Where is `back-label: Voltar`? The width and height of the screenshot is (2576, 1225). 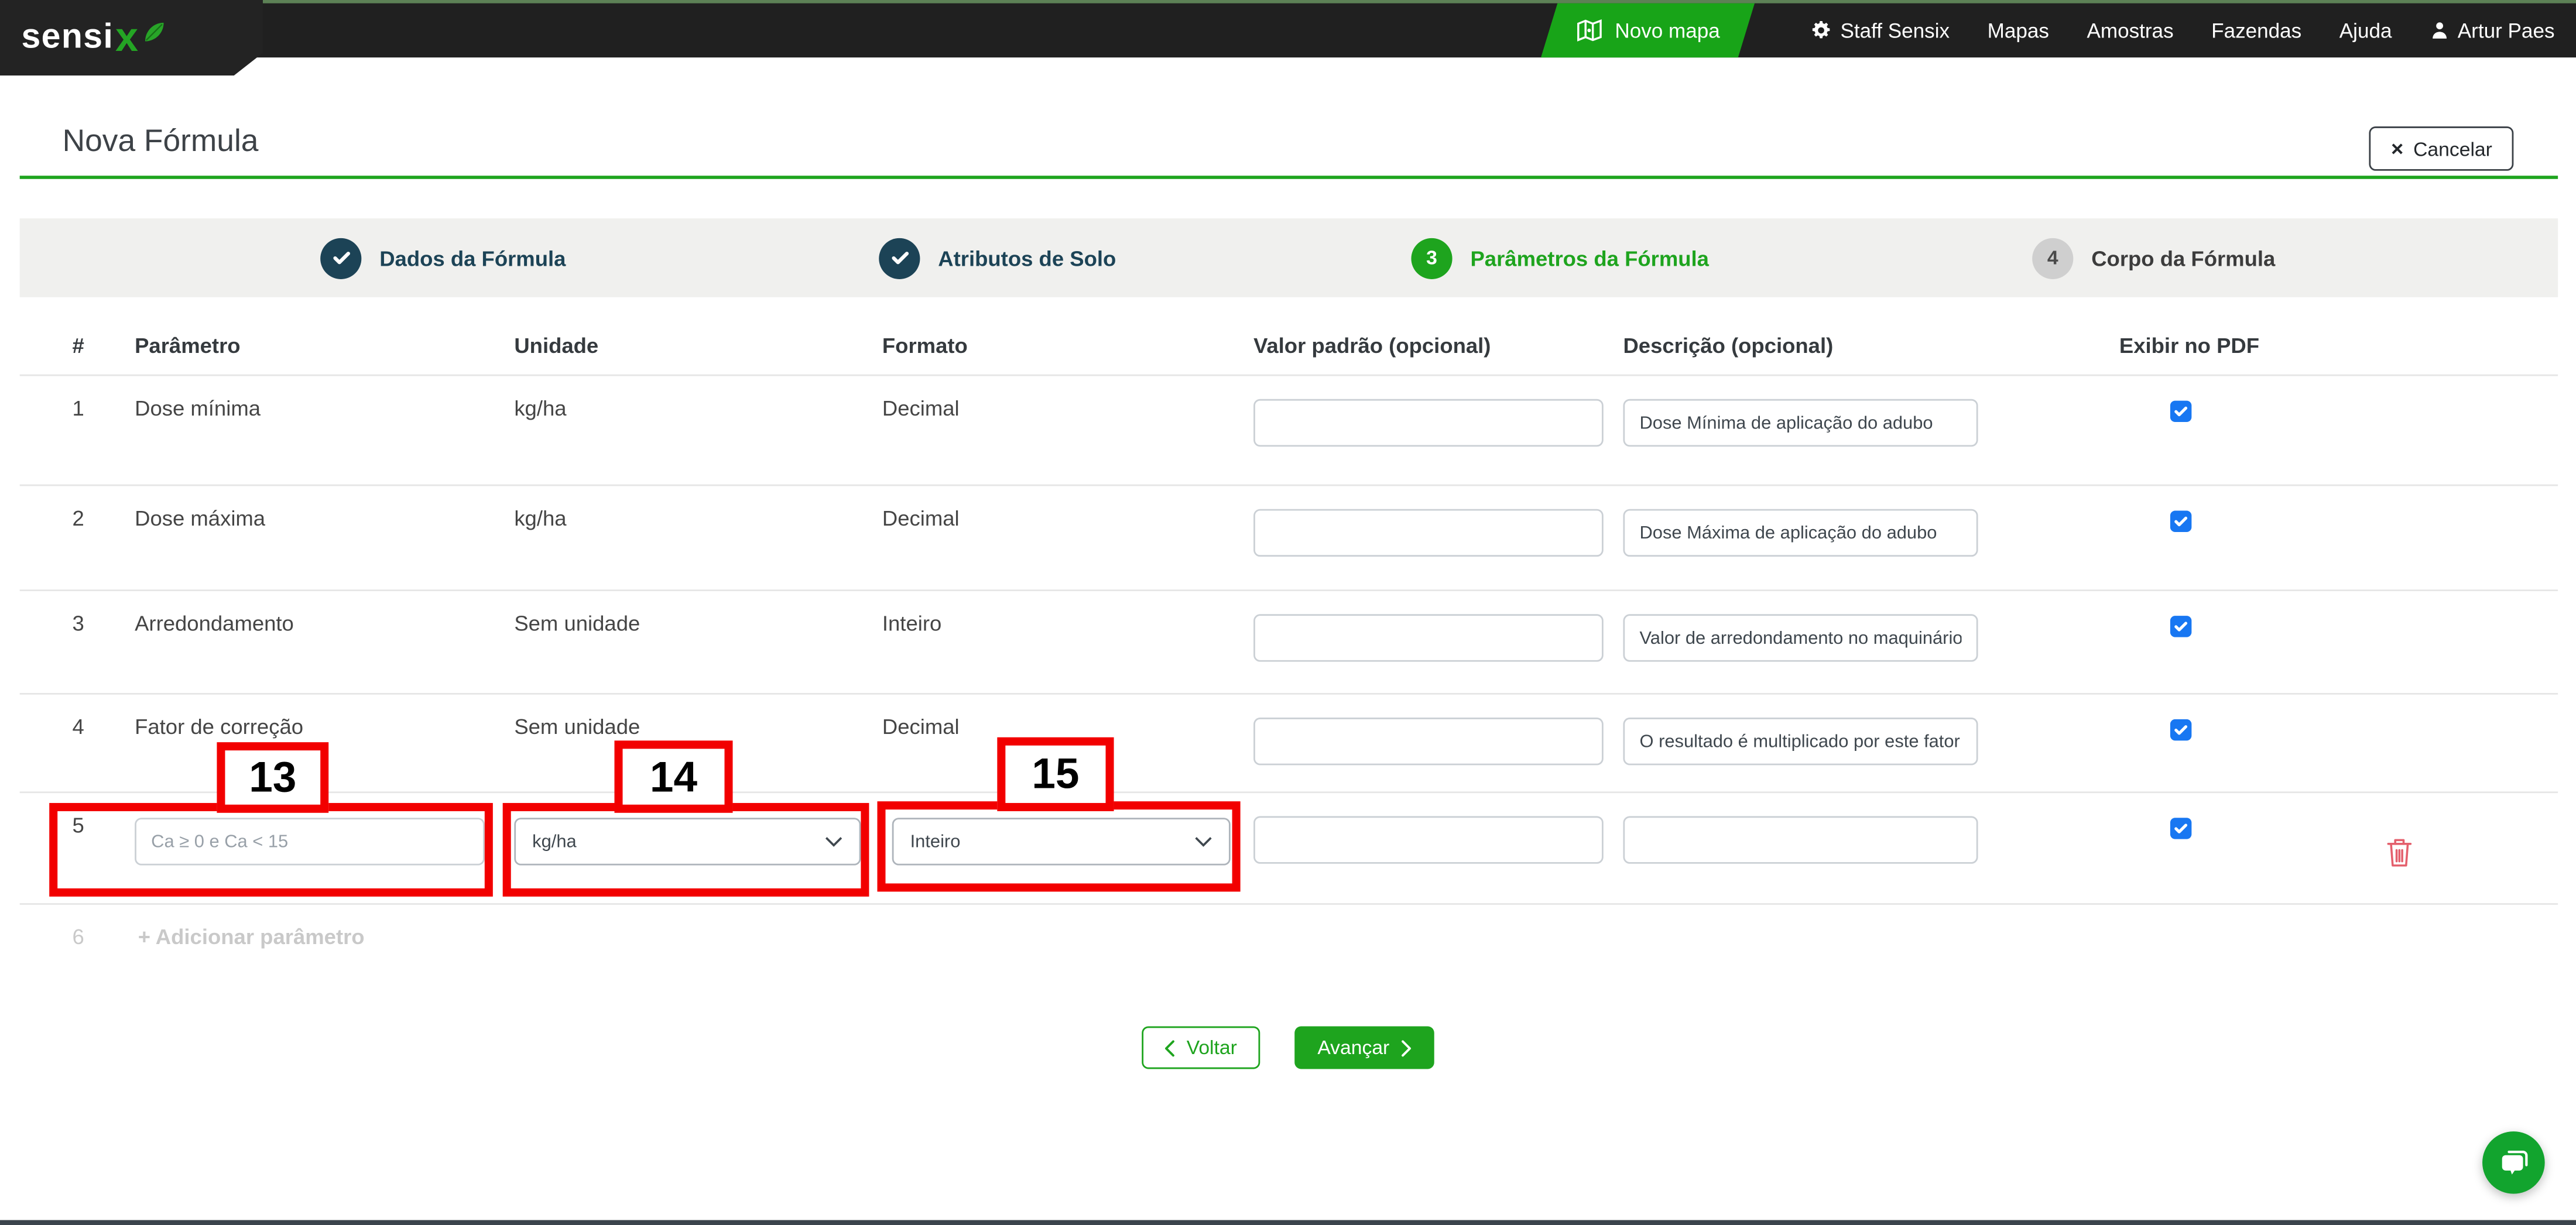
back-label: Voltar is located at coordinates (1211, 1048).